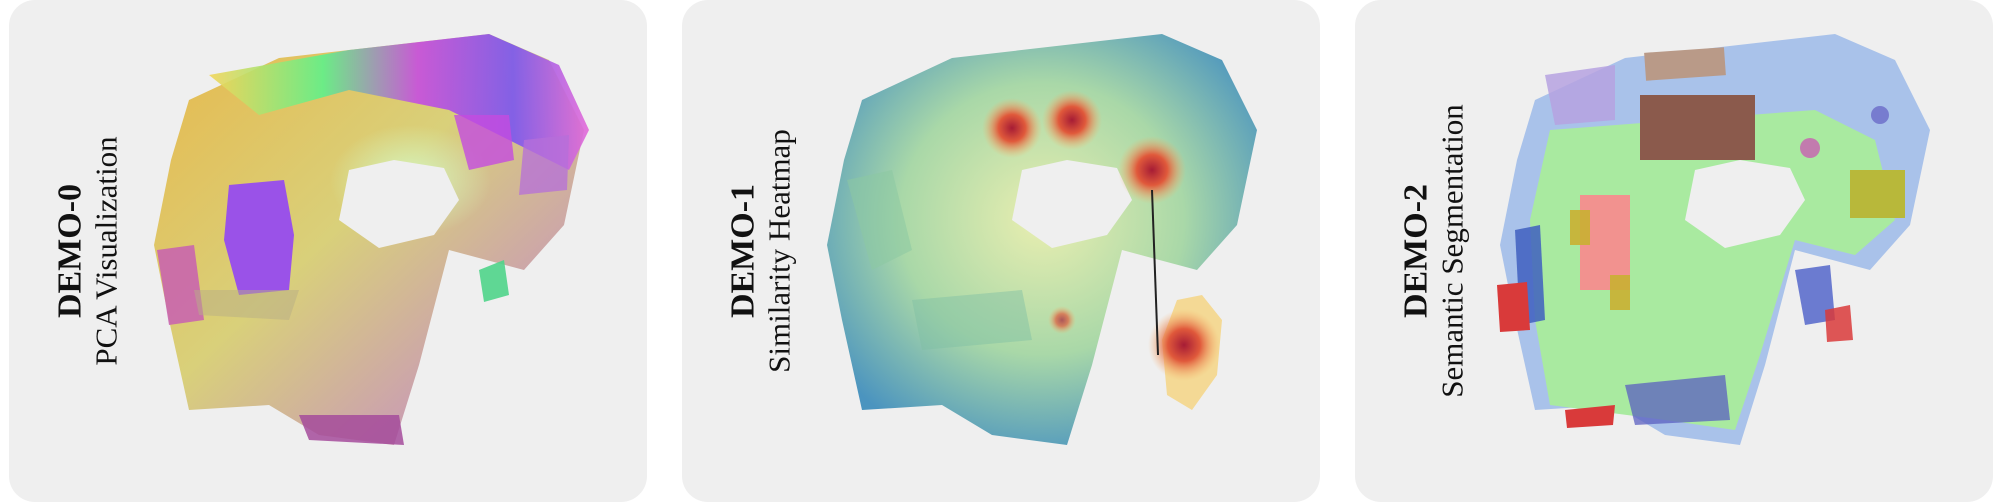 The width and height of the screenshot is (2000, 502). What do you see at coordinates (70, 251) in the screenshot?
I see `demo-0-title: DEMO-0` at bounding box center [70, 251].